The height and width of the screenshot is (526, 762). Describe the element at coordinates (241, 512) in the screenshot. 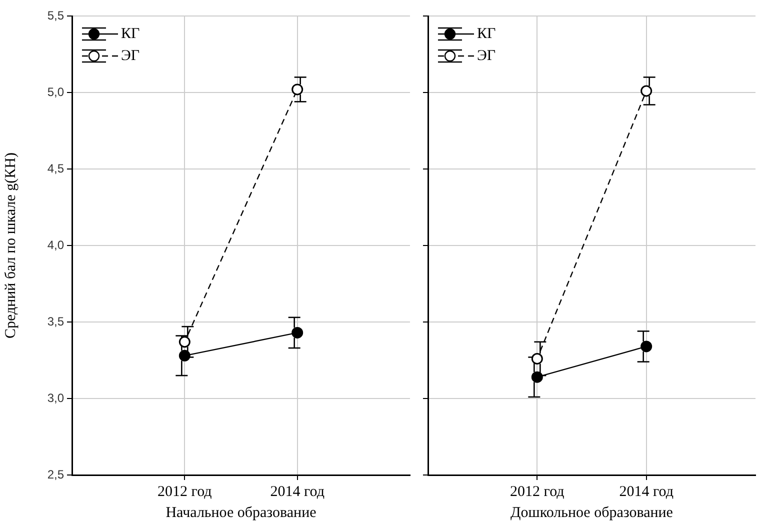

I see `x-axis-title: Начальное образование` at that location.